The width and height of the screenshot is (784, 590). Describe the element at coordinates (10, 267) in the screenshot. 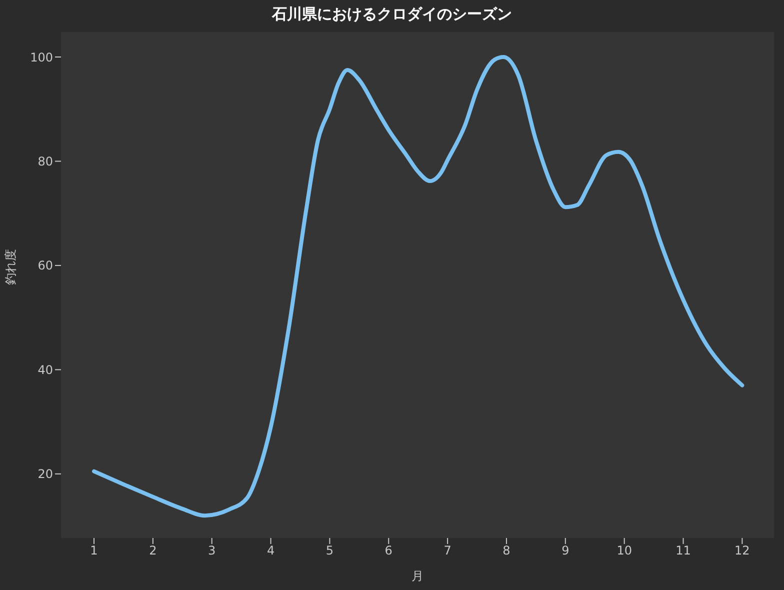

I see `y-axis-title: 釣れ度` at that location.